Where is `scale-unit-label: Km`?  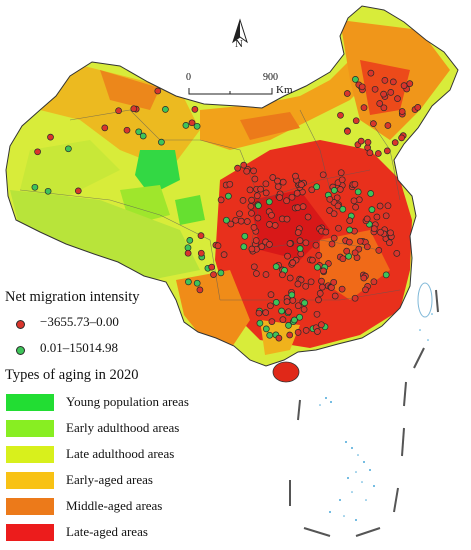 scale-unit-label: Km is located at coordinates (284, 90).